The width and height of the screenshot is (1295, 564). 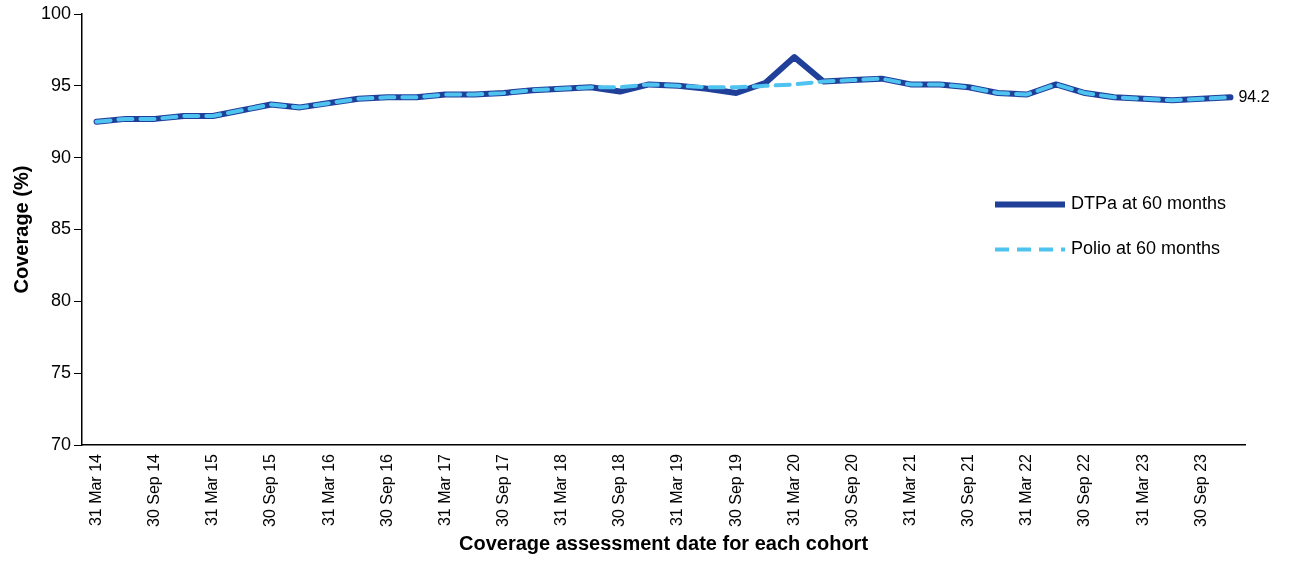 I want to click on y-axis-title: Coverage (%), so click(x=20, y=229).